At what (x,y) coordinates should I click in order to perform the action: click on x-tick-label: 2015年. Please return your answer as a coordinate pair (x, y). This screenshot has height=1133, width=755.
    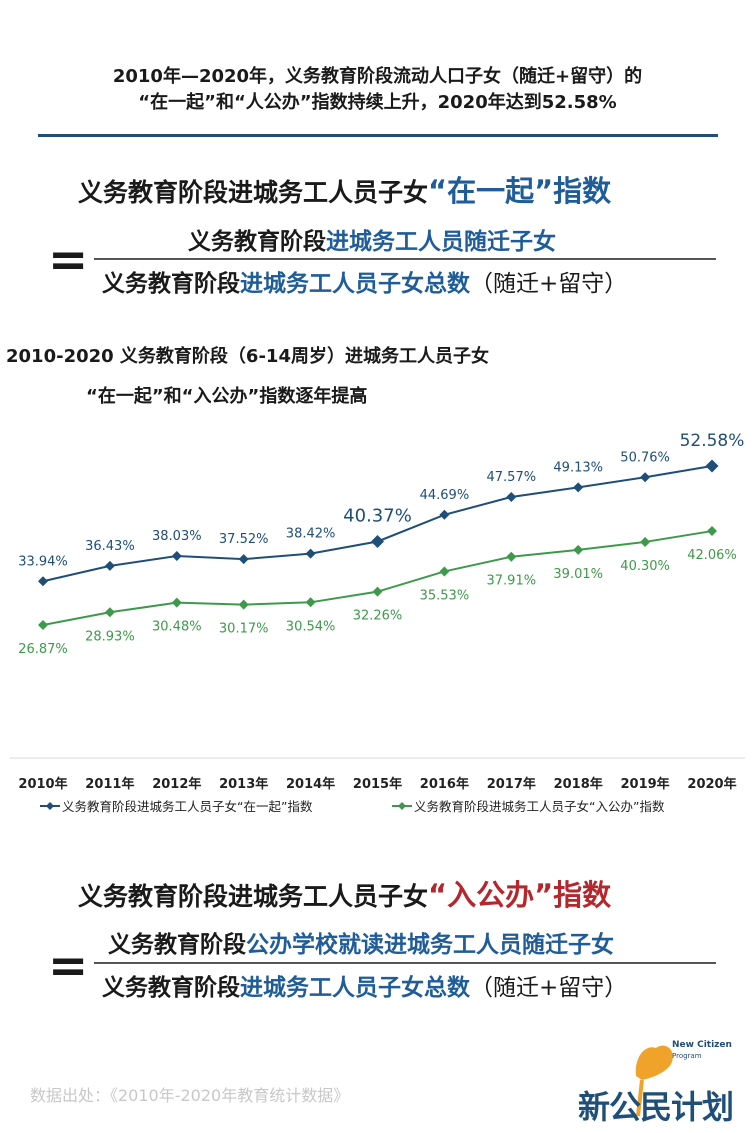
    Looking at the image, I should click on (377, 784).